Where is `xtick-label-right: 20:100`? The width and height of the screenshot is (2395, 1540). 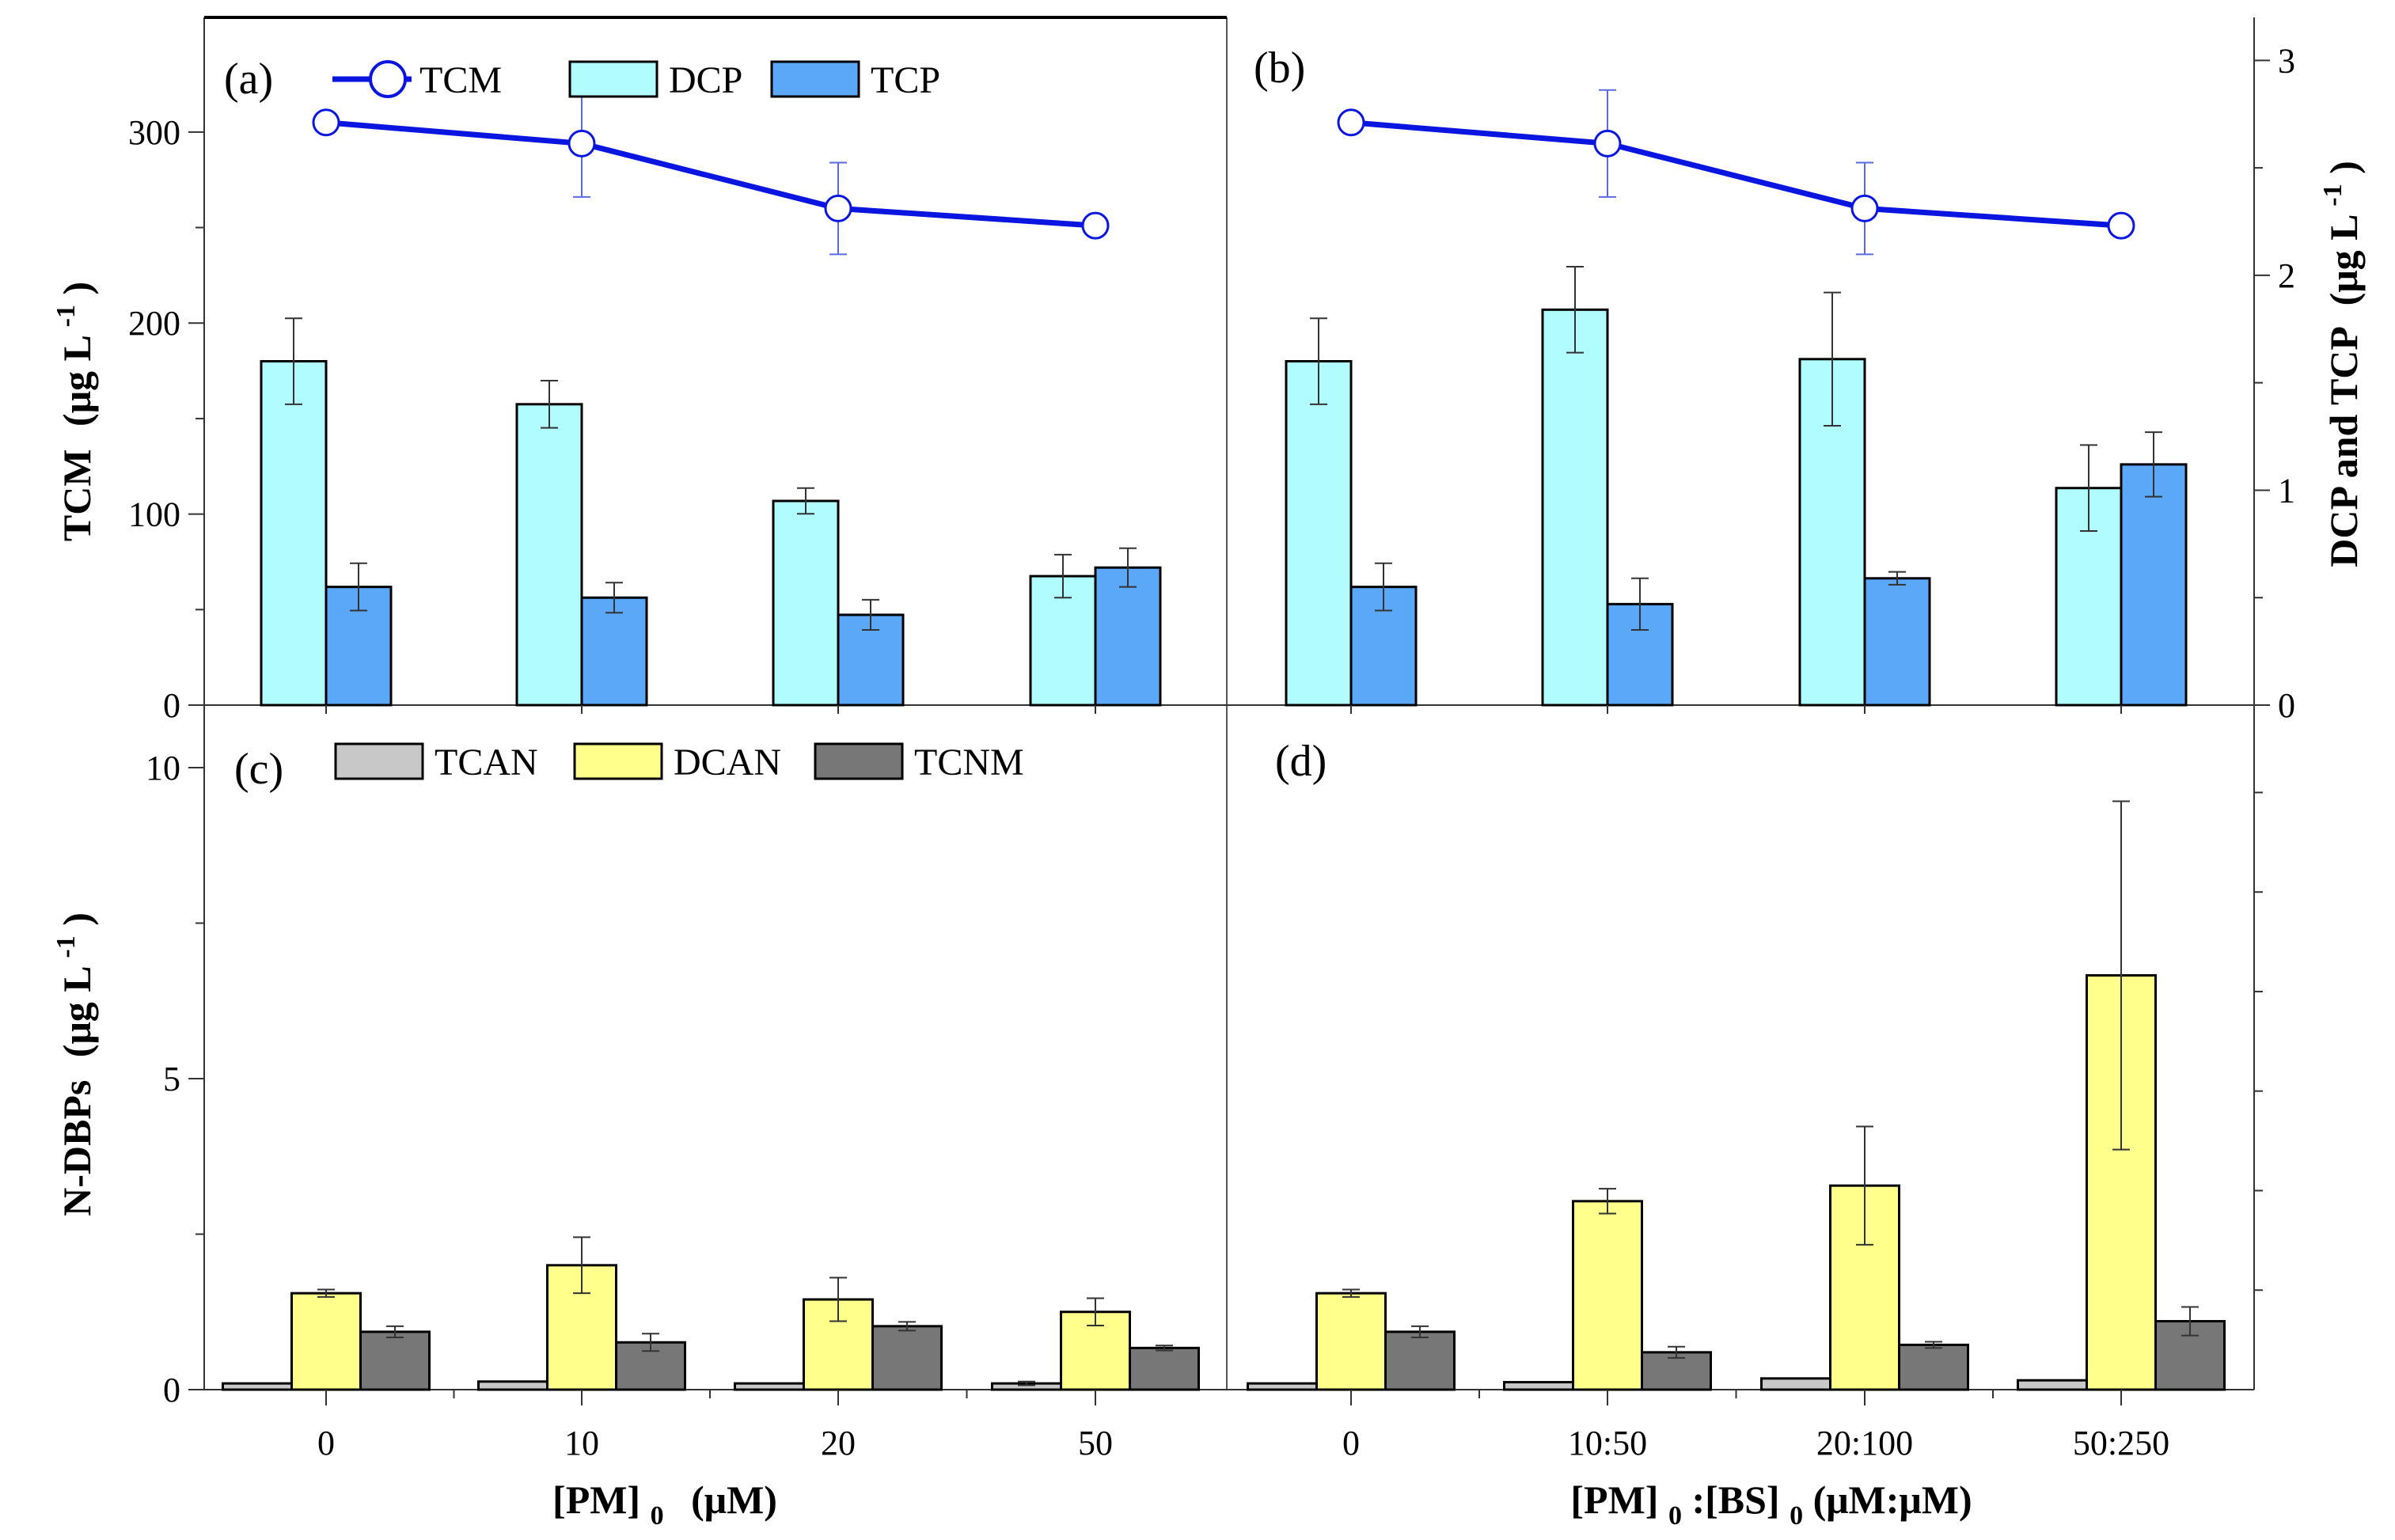
xtick-label-right: 20:100 is located at coordinates (1864, 1443).